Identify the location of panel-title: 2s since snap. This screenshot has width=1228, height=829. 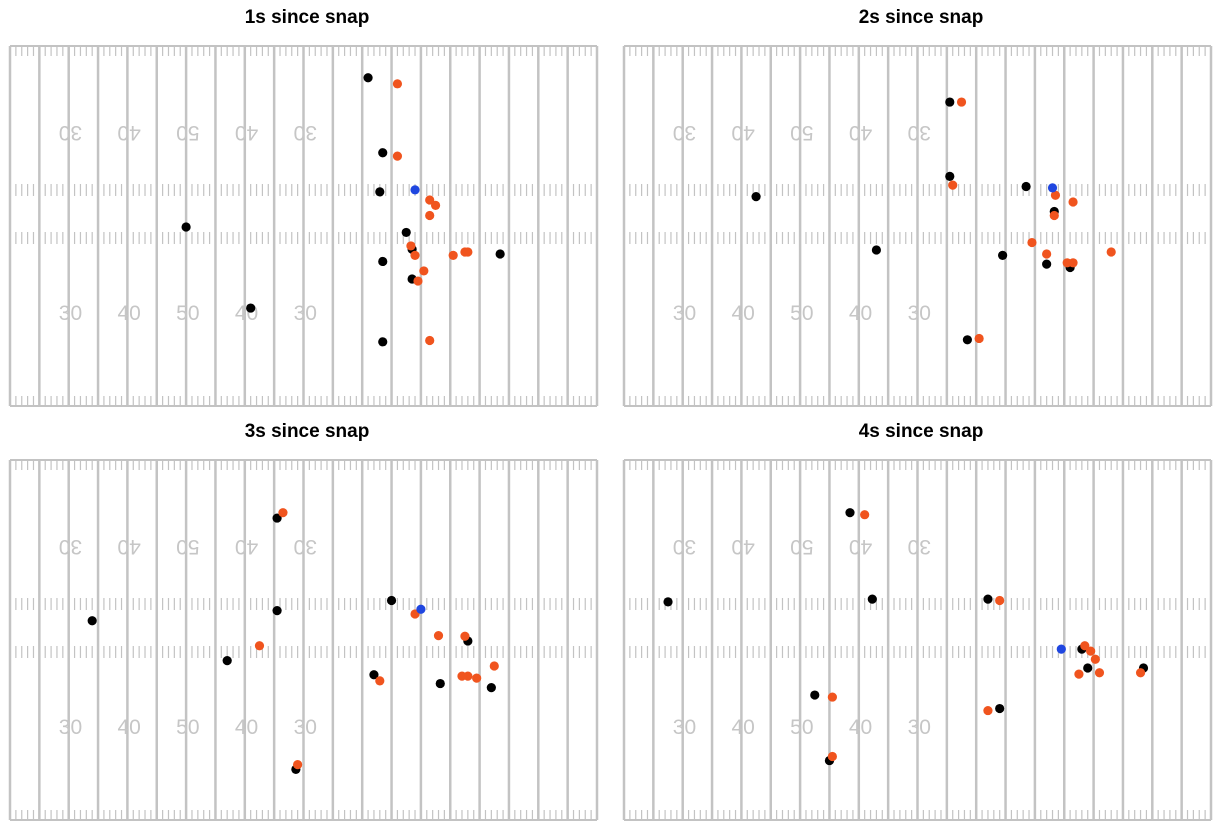
(921, 17).